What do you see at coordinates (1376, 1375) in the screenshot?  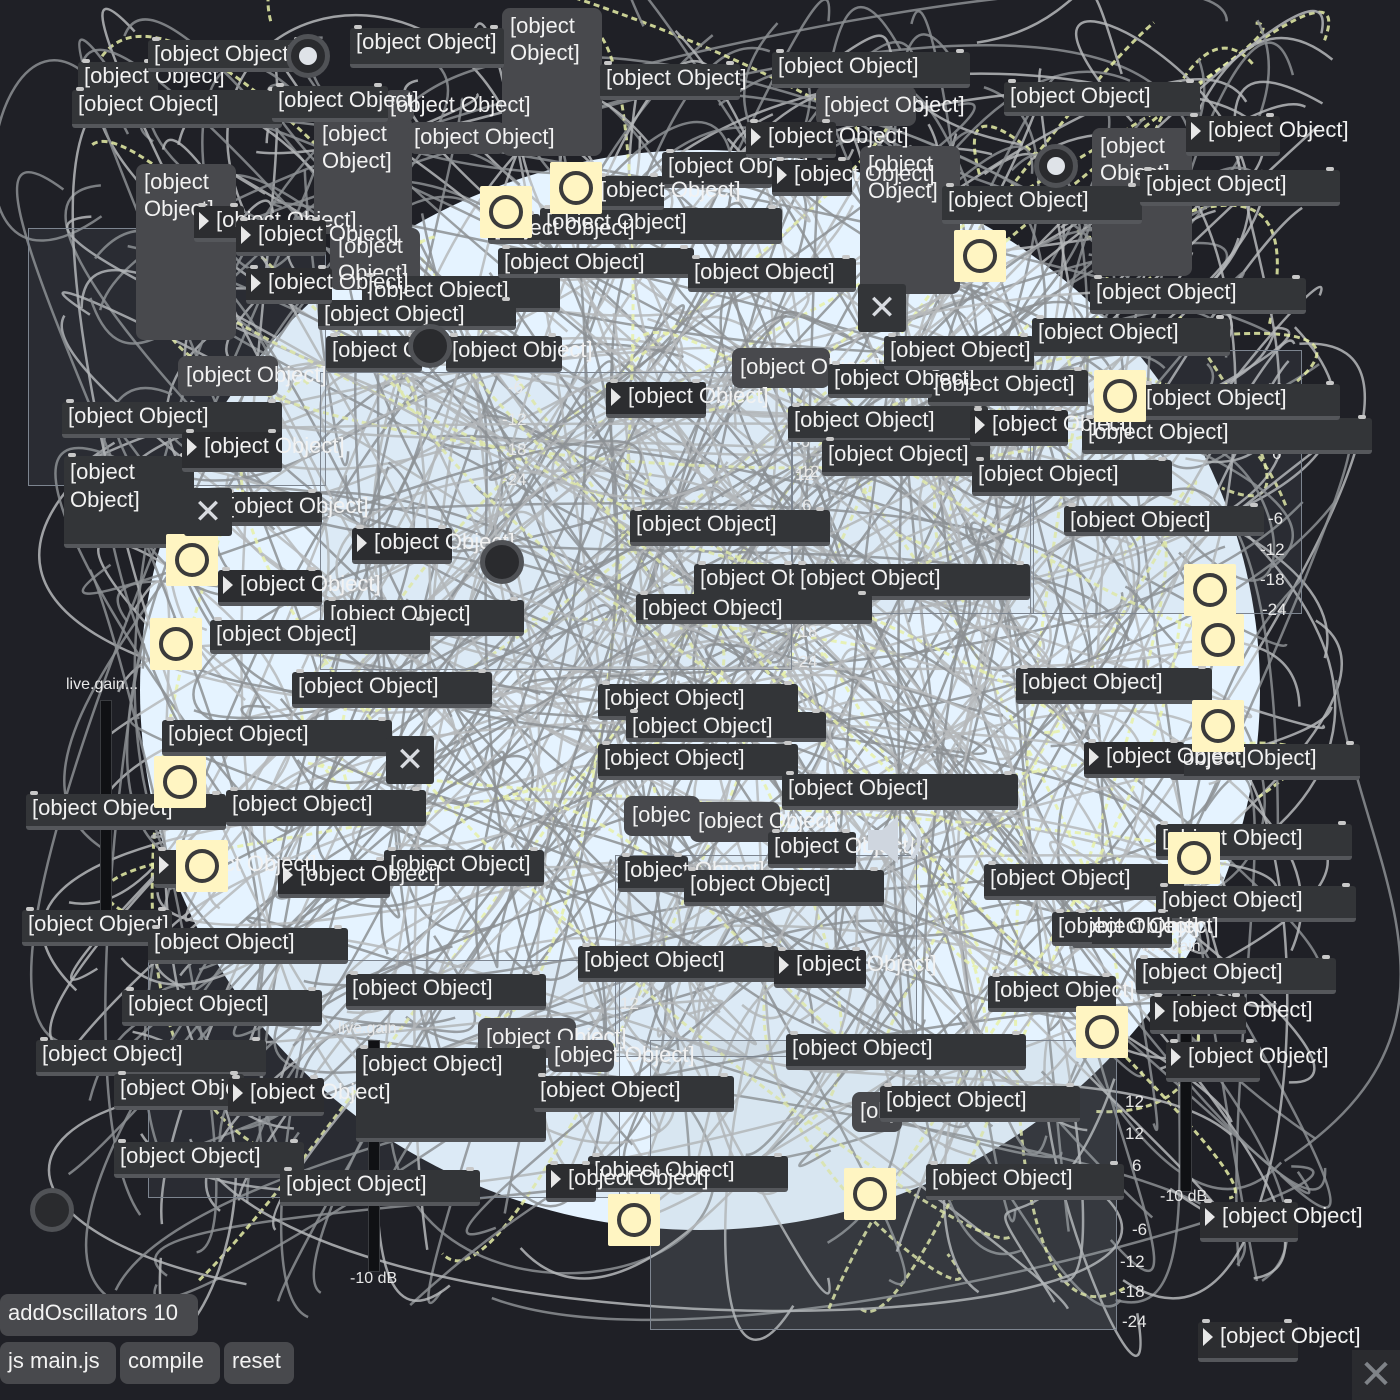 I see `close-x-icon: ✕` at bounding box center [1376, 1375].